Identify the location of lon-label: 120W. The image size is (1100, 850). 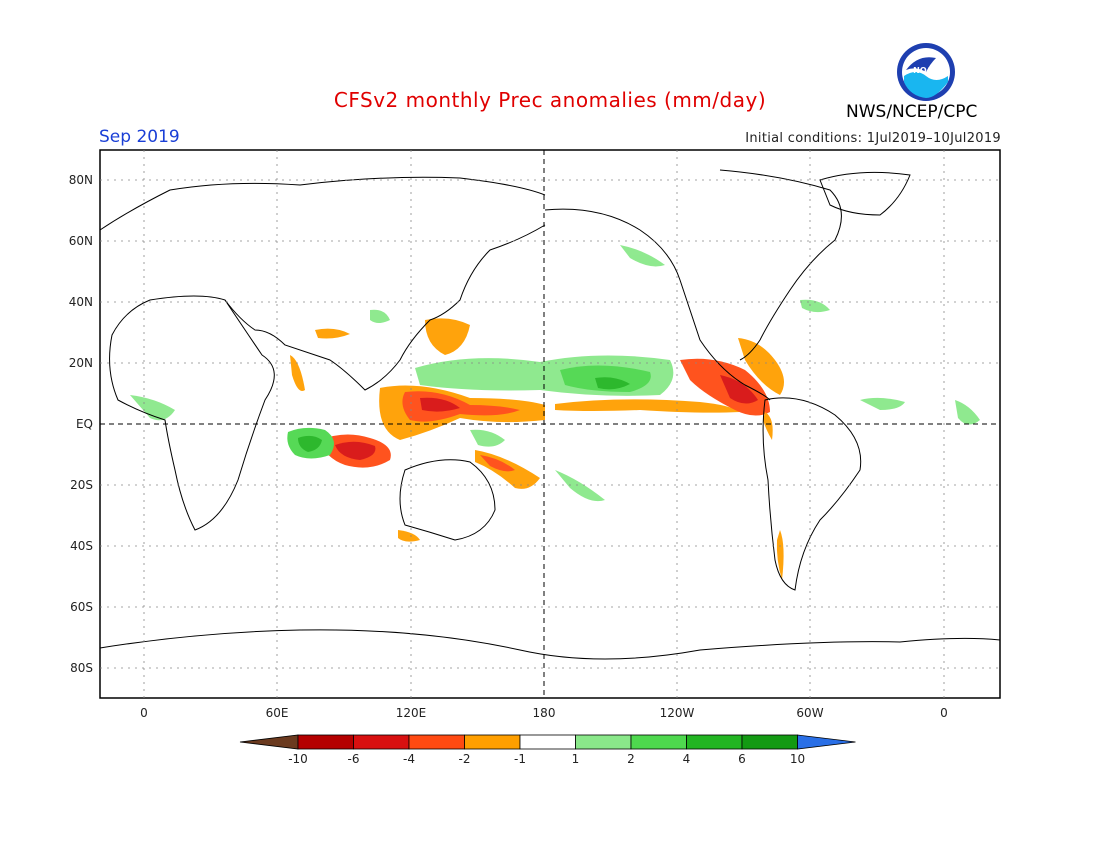
(677, 713).